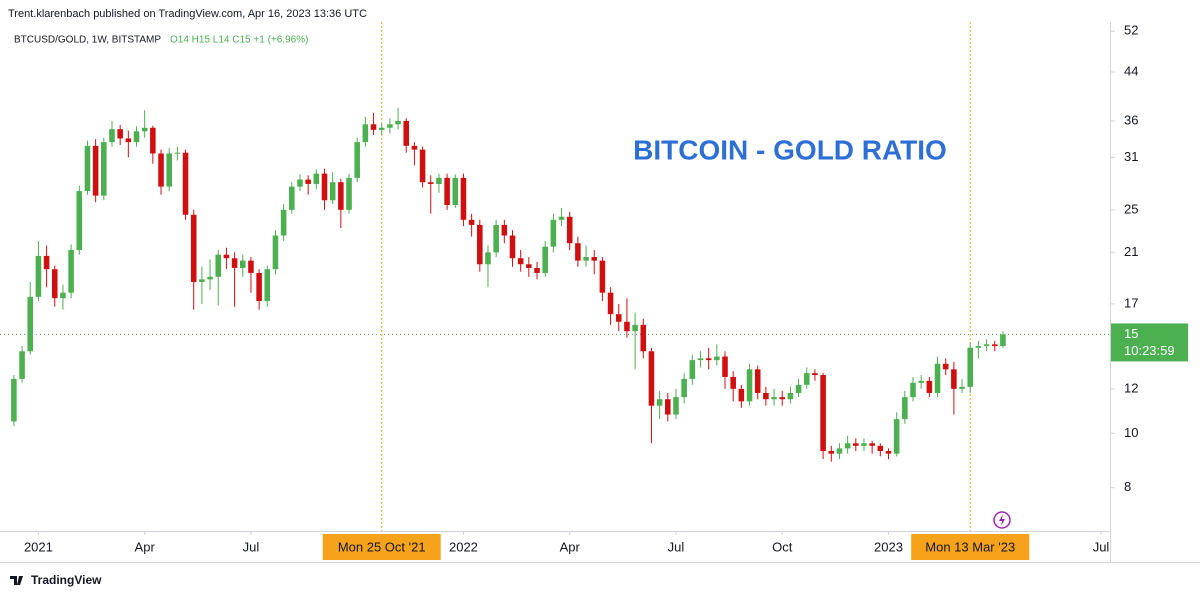 The height and width of the screenshot is (597, 1200). I want to click on x-tick-label: 2022, so click(463, 546).